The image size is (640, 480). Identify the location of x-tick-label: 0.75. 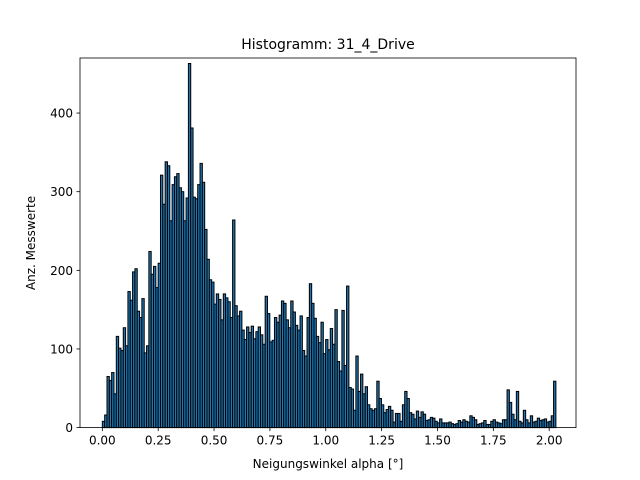
(270, 441).